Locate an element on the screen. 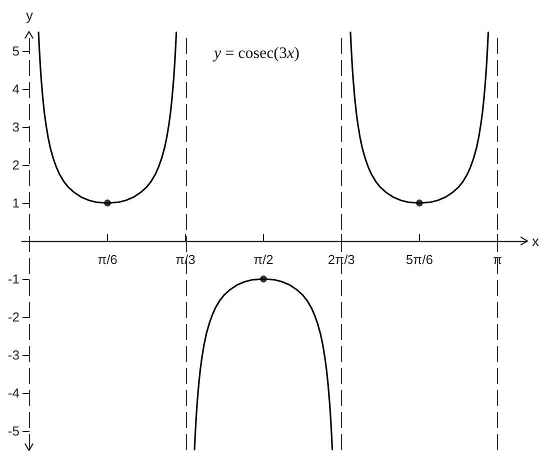  x-tick-label: π/2 is located at coordinates (264, 259).